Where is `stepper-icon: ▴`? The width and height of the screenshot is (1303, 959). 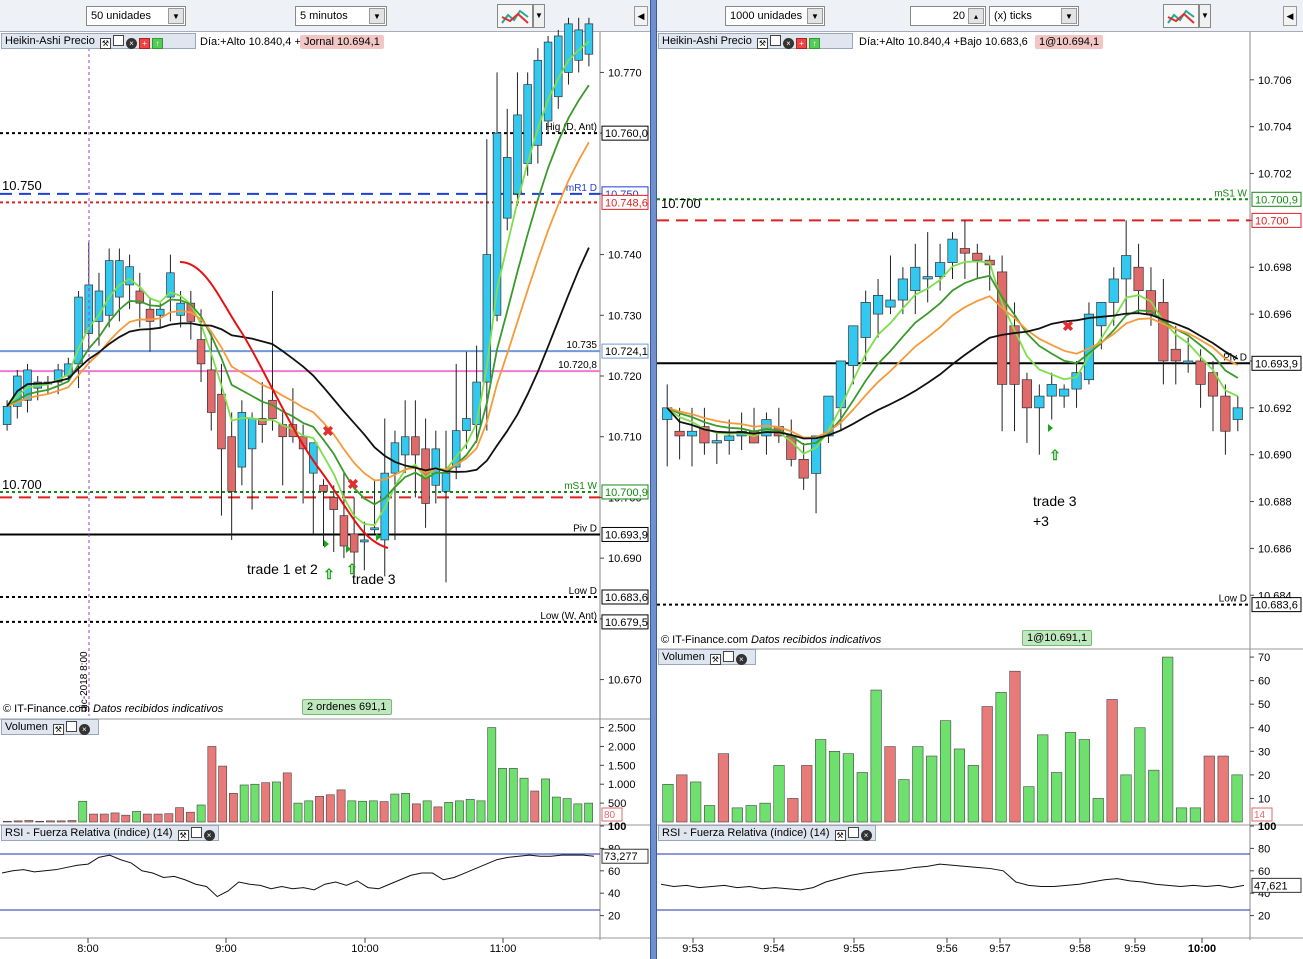
stepper-icon: ▴ is located at coordinates (976, 16).